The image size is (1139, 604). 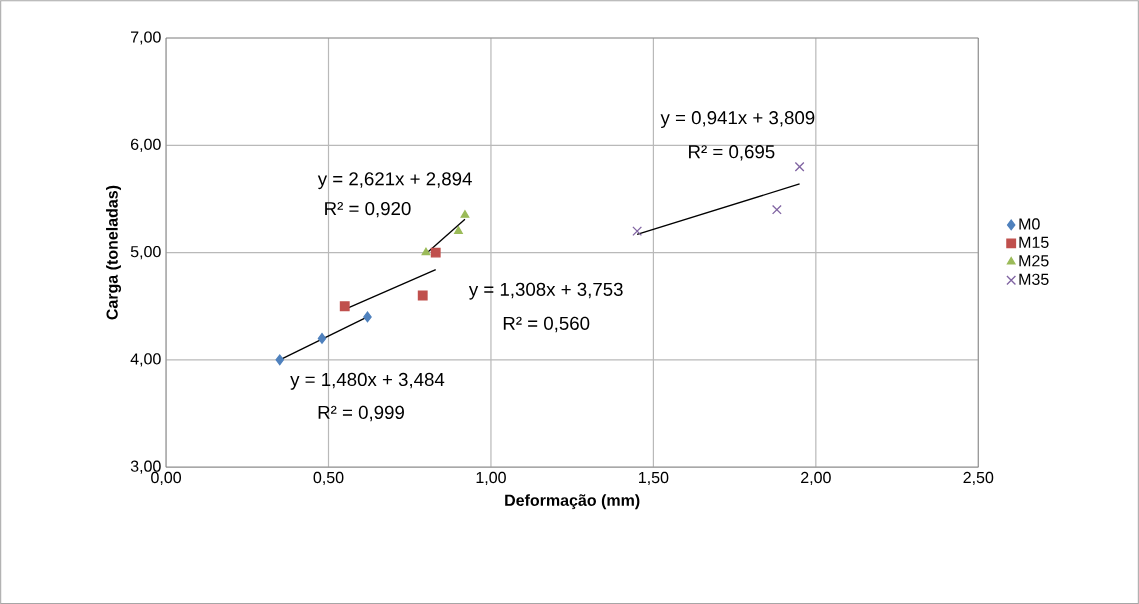 What do you see at coordinates (1034, 242) in the screenshot?
I see `legend-label: M15` at bounding box center [1034, 242].